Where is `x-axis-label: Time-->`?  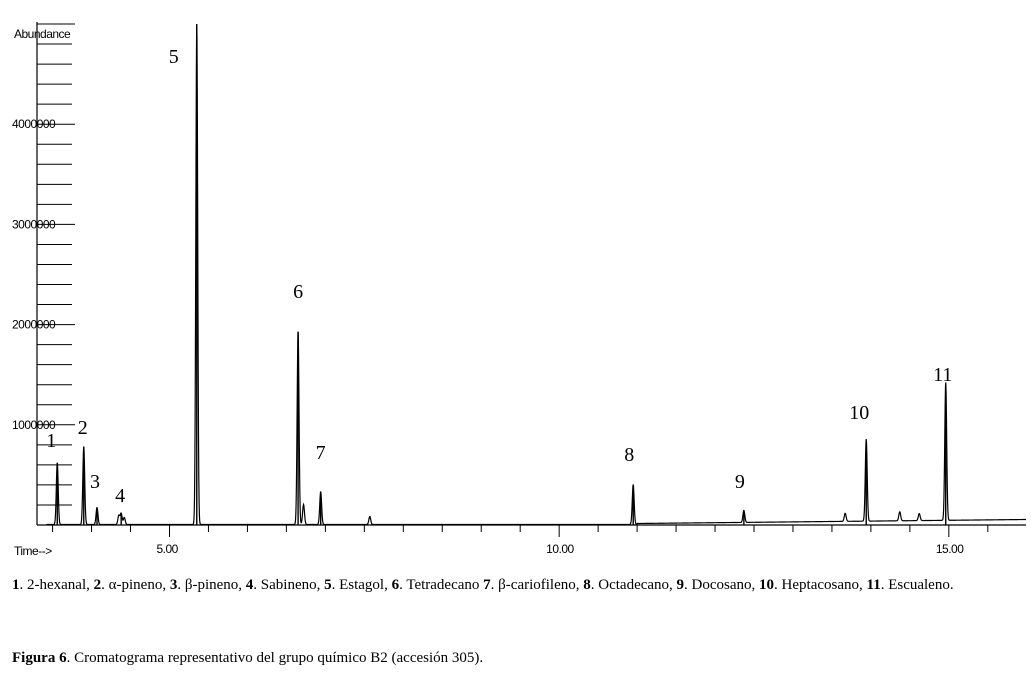 x-axis-label: Time--> is located at coordinates (33, 551).